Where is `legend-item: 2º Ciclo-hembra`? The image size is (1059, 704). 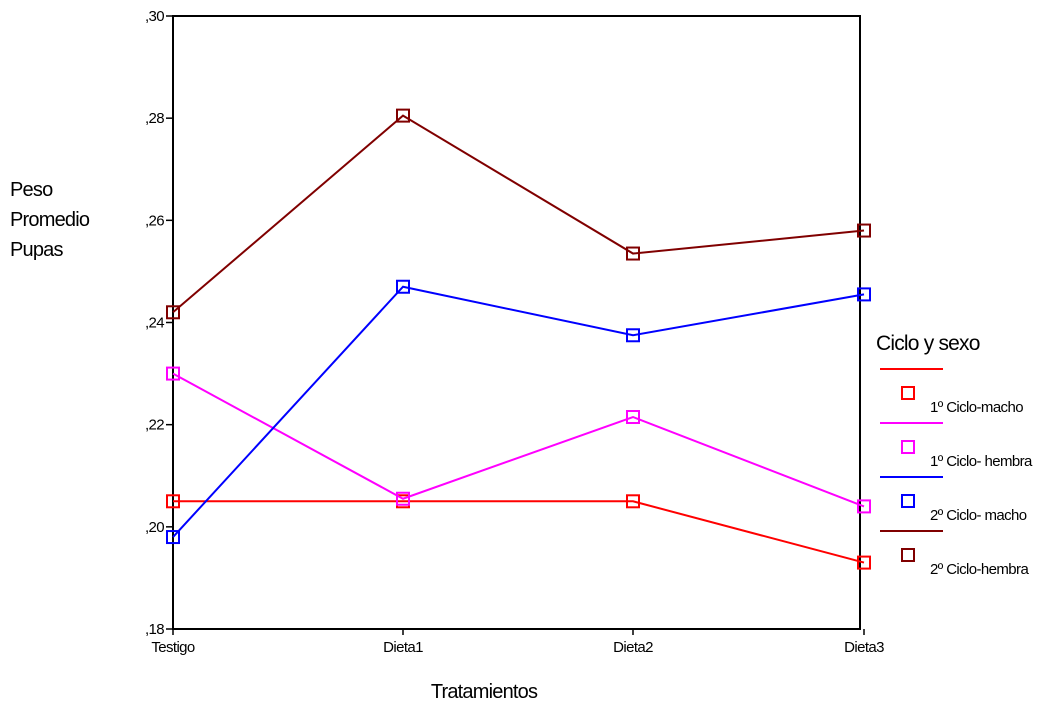
legend-item: 2º Ciclo-hembra is located at coordinates (955, 554).